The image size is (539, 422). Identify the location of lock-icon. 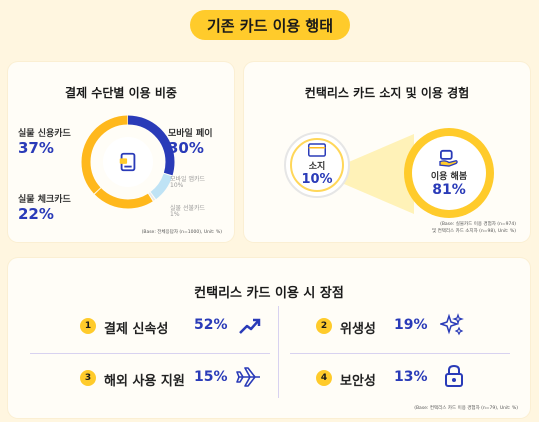
(454, 375).